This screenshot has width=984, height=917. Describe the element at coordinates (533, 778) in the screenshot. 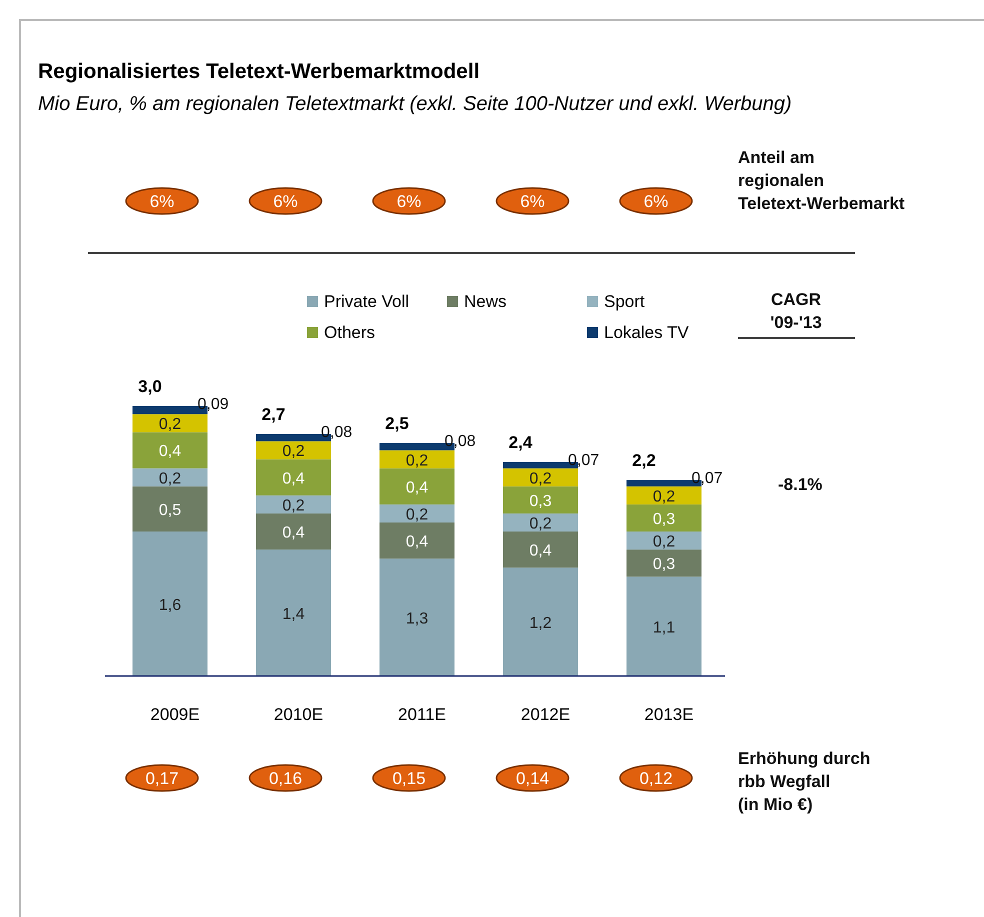

I see `text: 0,14` at that location.